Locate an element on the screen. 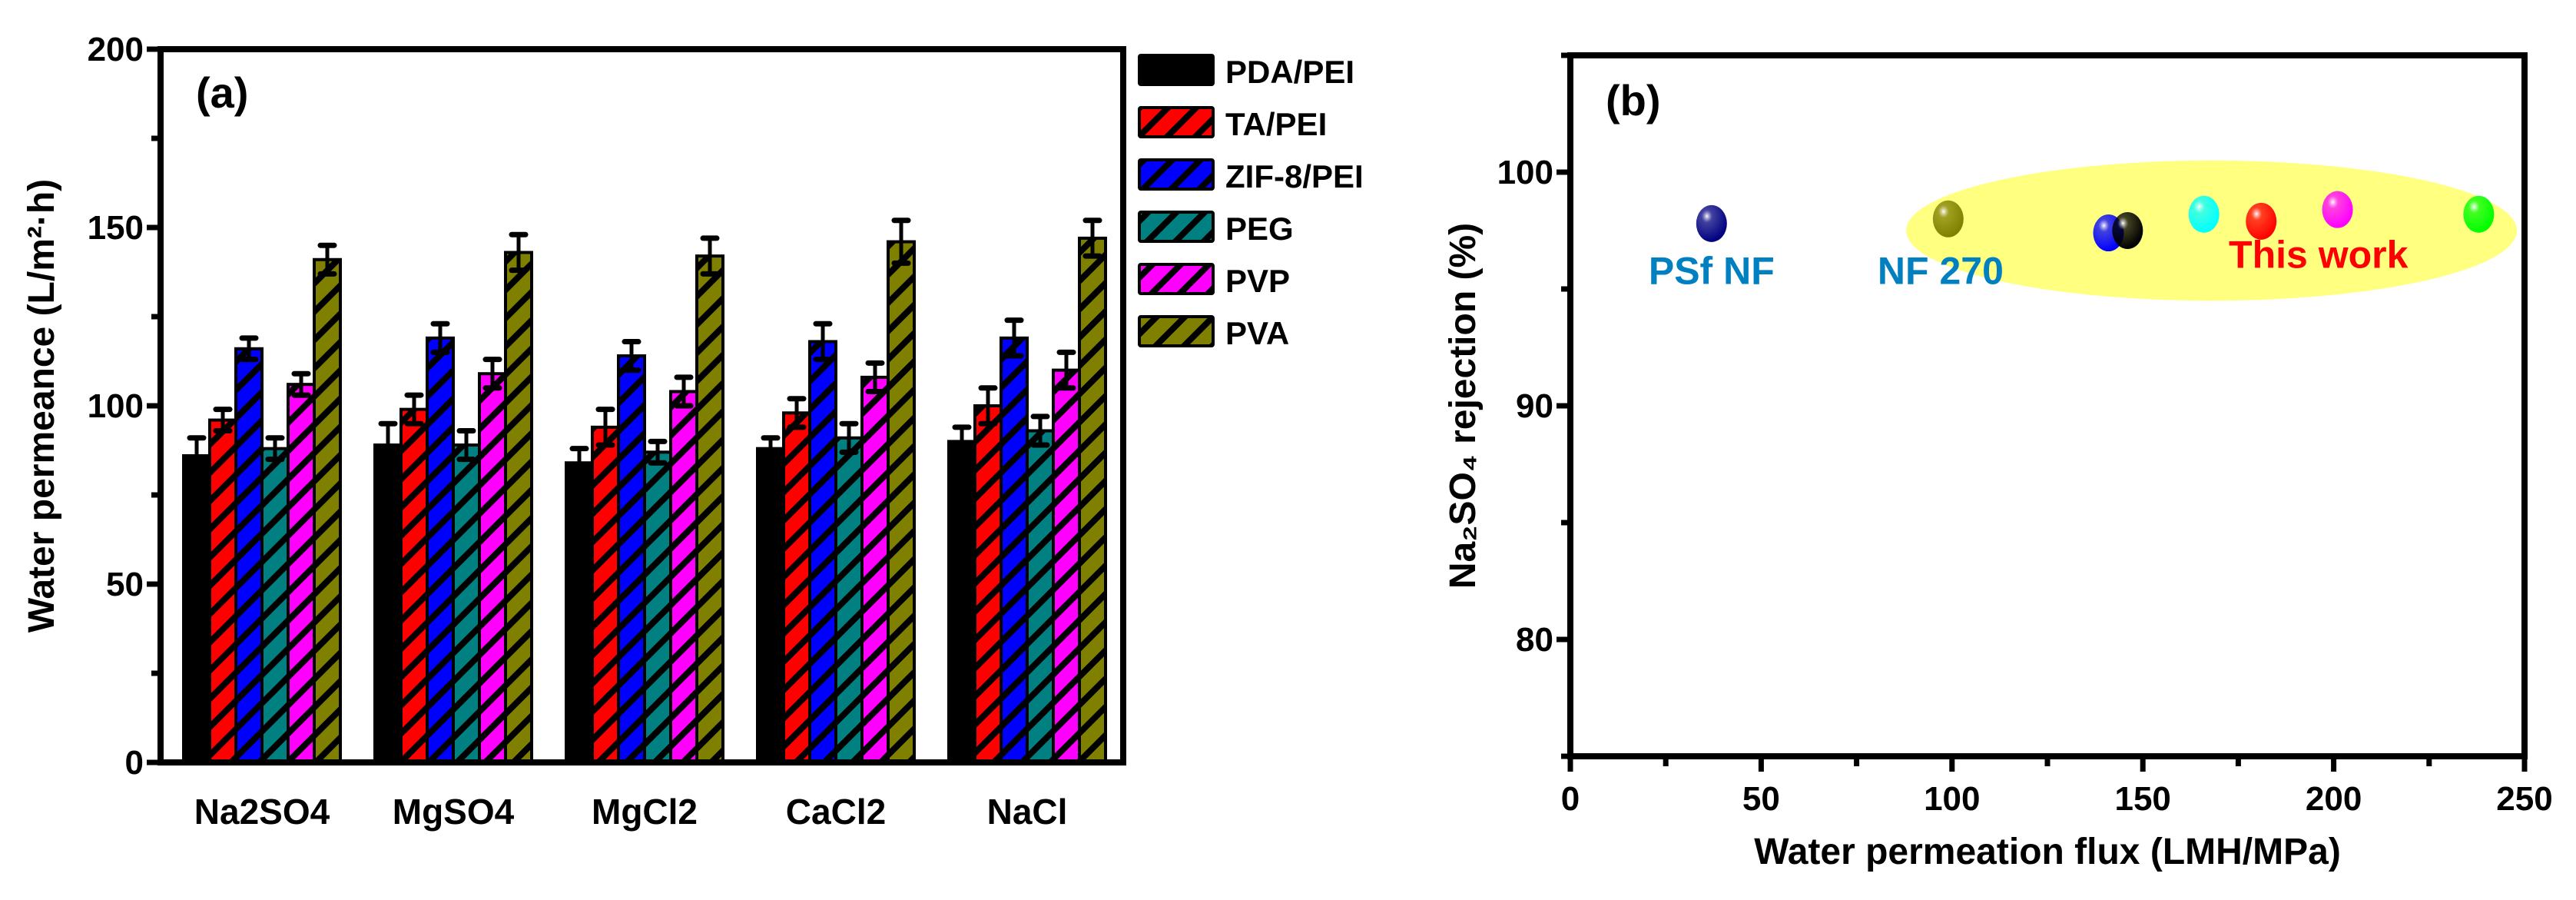  bar-NaCl-TA/PEI is located at coordinates (988, 584).